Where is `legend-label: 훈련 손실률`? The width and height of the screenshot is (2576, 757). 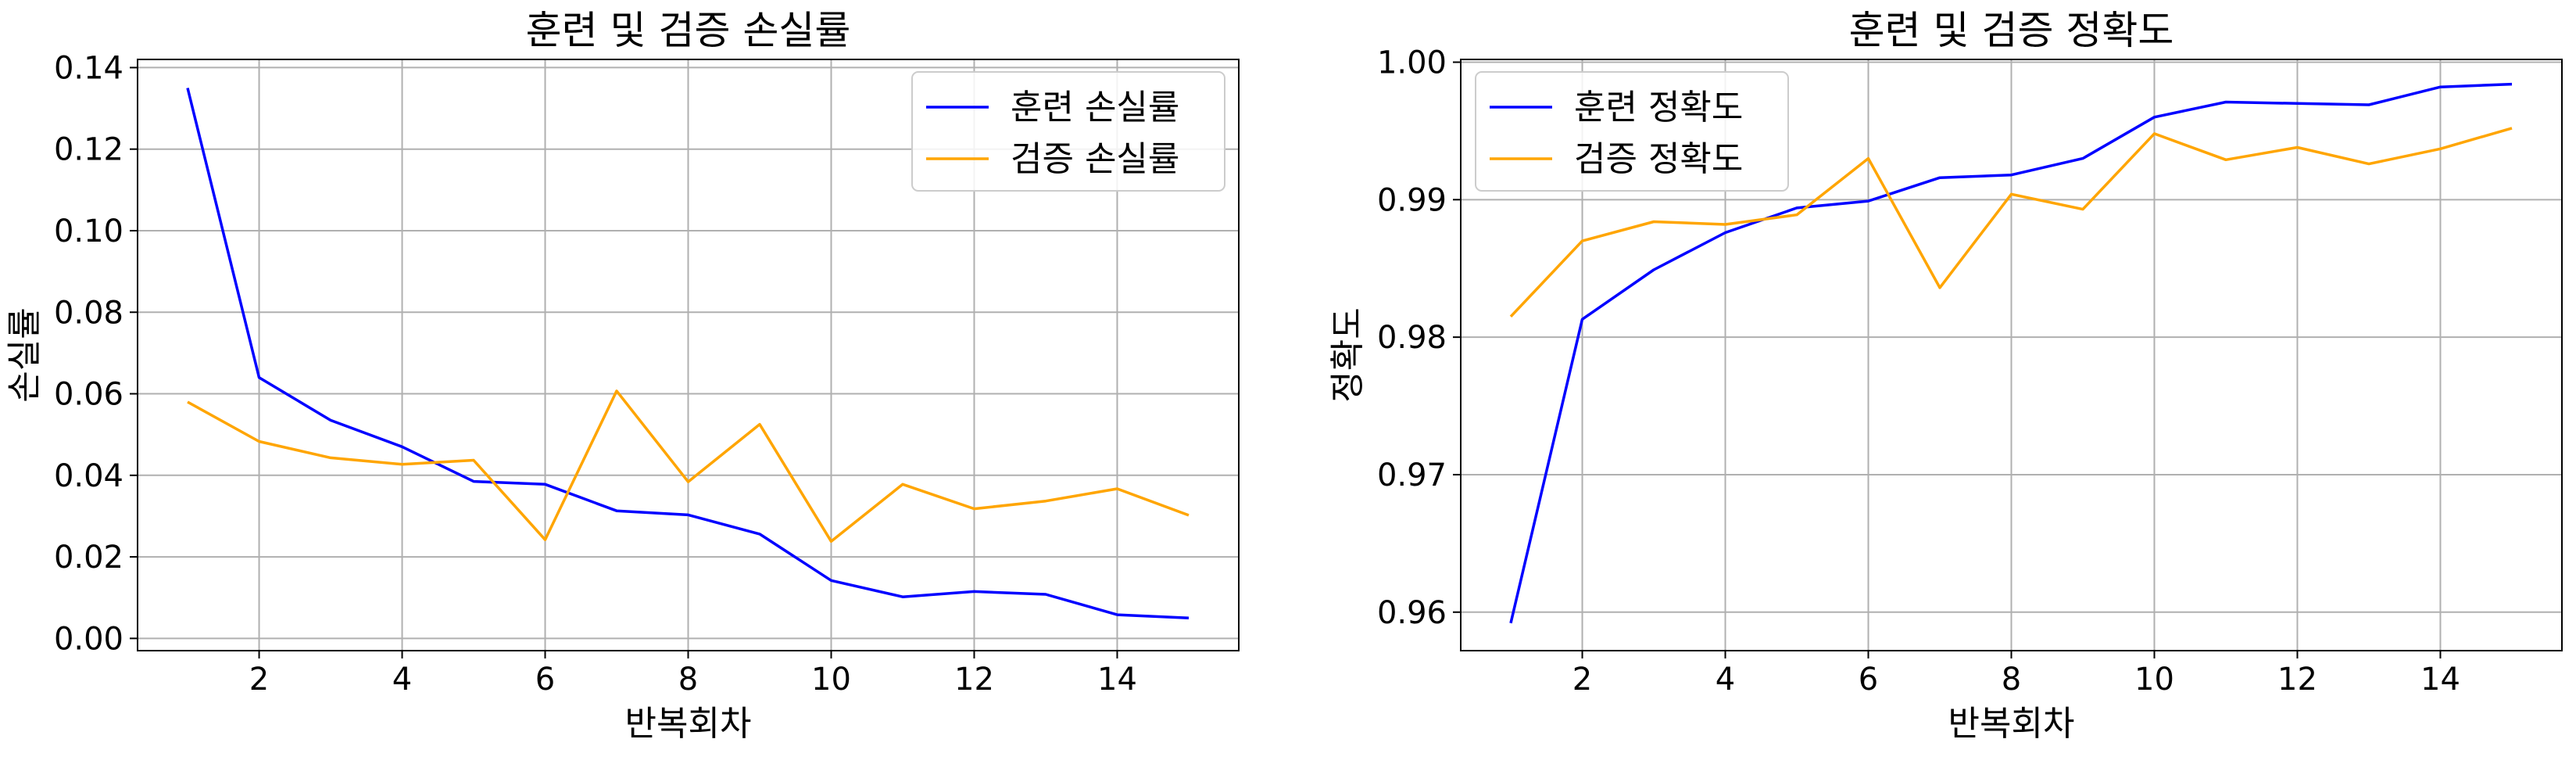
legend-label: 훈련 손실률 is located at coordinates (1095, 108).